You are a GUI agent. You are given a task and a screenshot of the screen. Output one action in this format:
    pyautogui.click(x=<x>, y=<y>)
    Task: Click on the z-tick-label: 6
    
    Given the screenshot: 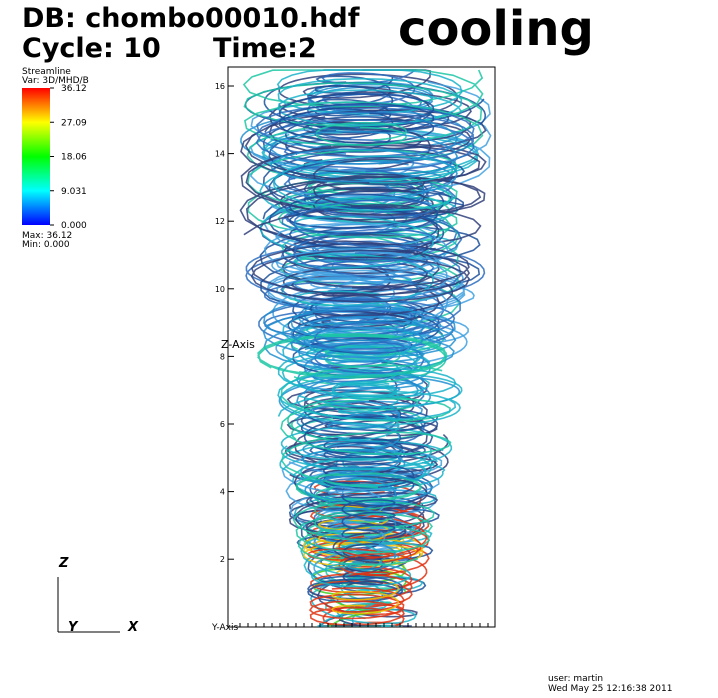 What is the action you would take?
    pyautogui.click(x=222, y=424)
    